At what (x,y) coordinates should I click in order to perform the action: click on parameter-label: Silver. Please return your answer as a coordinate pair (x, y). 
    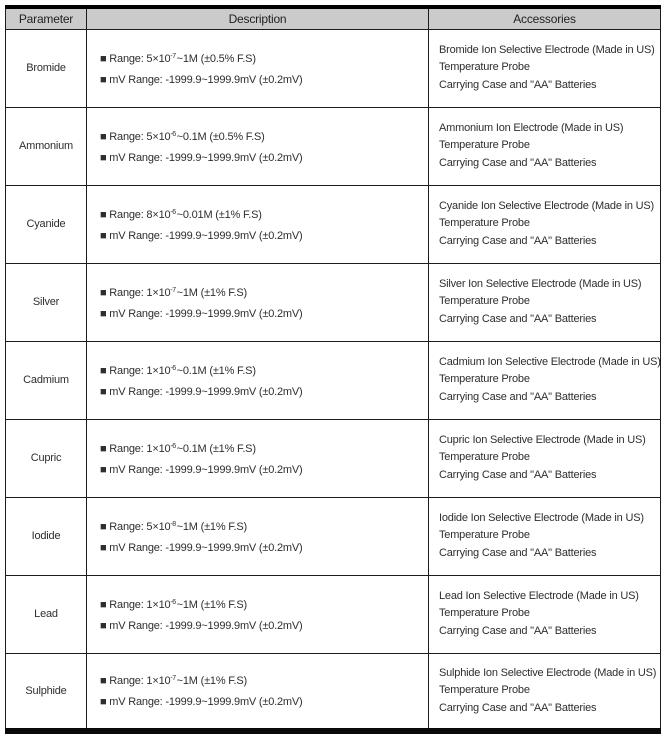
    Looking at the image, I should click on (46, 302).